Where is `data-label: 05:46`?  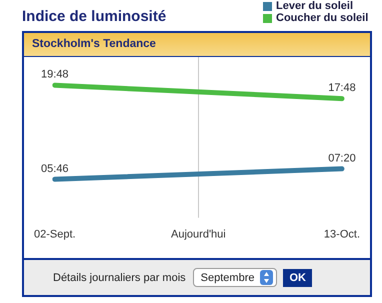
data-label: 05:46 is located at coordinates (55, 168).